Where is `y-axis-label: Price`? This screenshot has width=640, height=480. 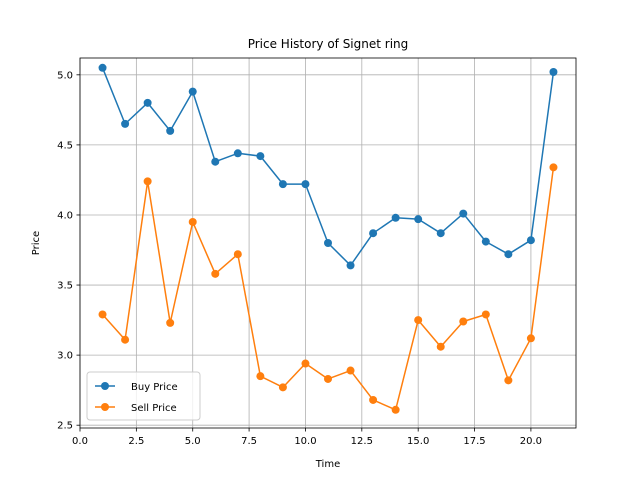
y-axis-label: Price is located at coordinates (36, 243).